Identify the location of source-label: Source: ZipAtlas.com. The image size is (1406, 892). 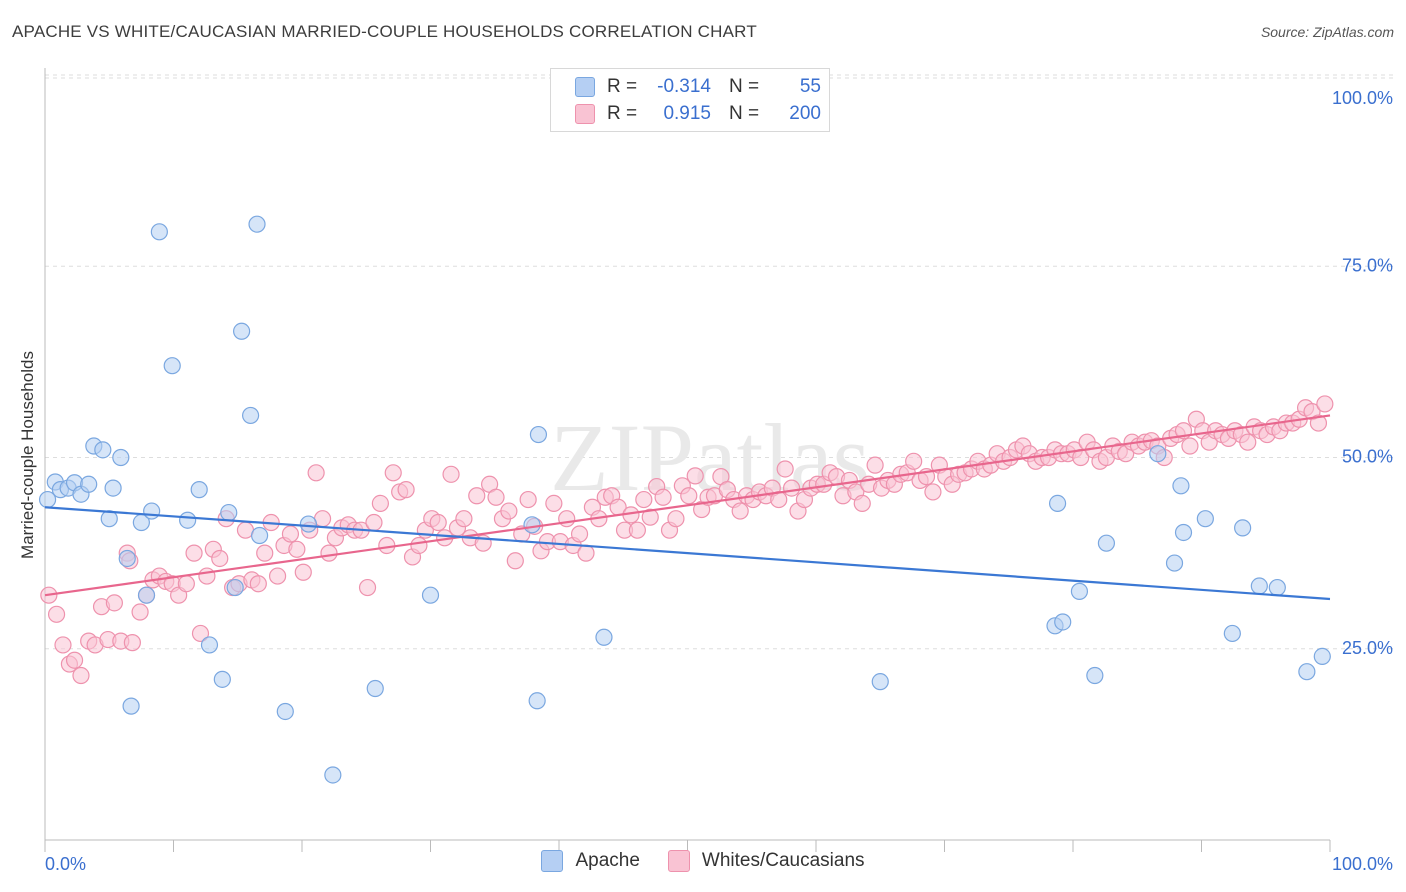
(1327, 32).